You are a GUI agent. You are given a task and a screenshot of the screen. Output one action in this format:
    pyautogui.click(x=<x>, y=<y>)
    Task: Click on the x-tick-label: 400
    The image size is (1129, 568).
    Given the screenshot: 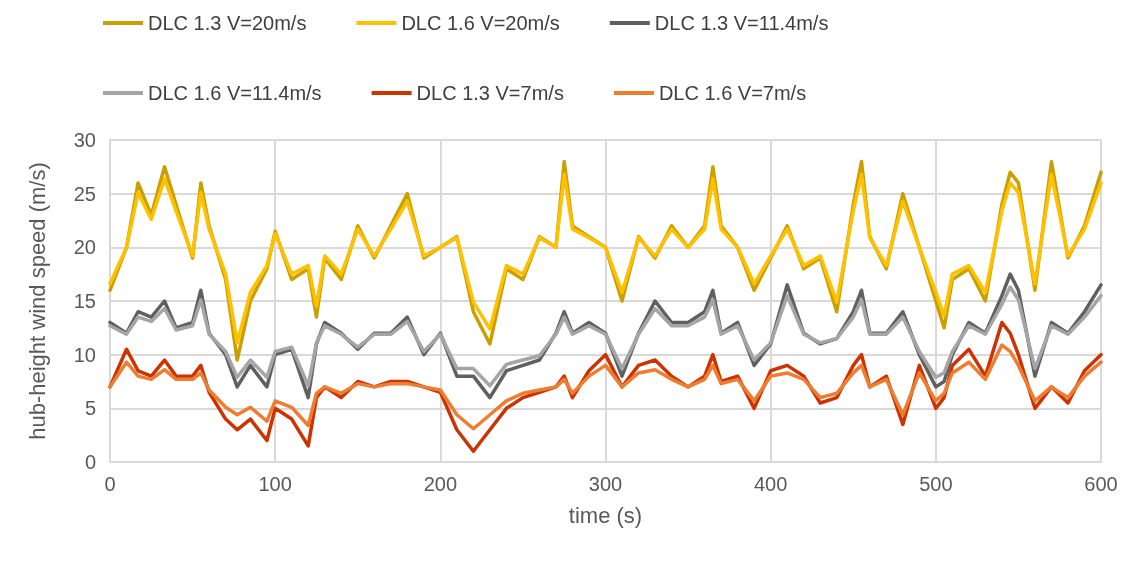 What is the action you would take?
    pyautogui.click(x=770, y=484)
    